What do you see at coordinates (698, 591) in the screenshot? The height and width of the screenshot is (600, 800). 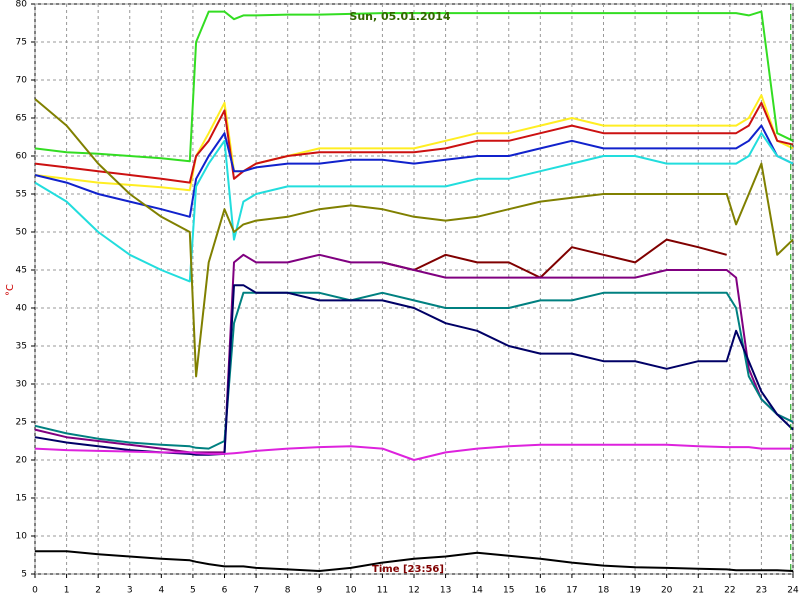 I see `x-tick-label: 21` at bounding box center [698, 591].